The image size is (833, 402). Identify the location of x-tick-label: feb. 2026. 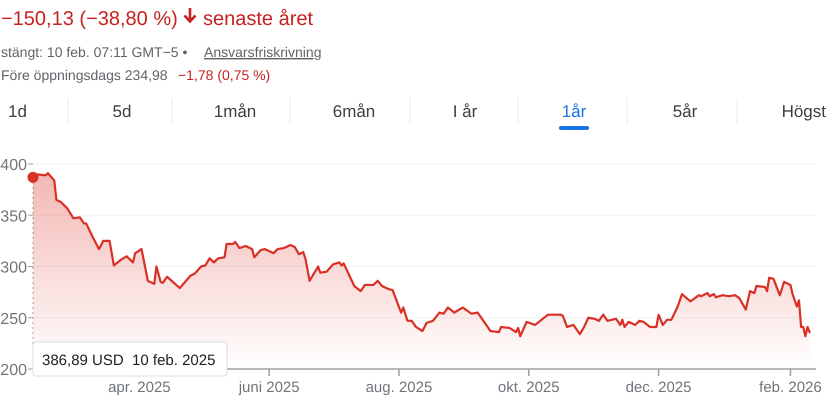
(790, 387).